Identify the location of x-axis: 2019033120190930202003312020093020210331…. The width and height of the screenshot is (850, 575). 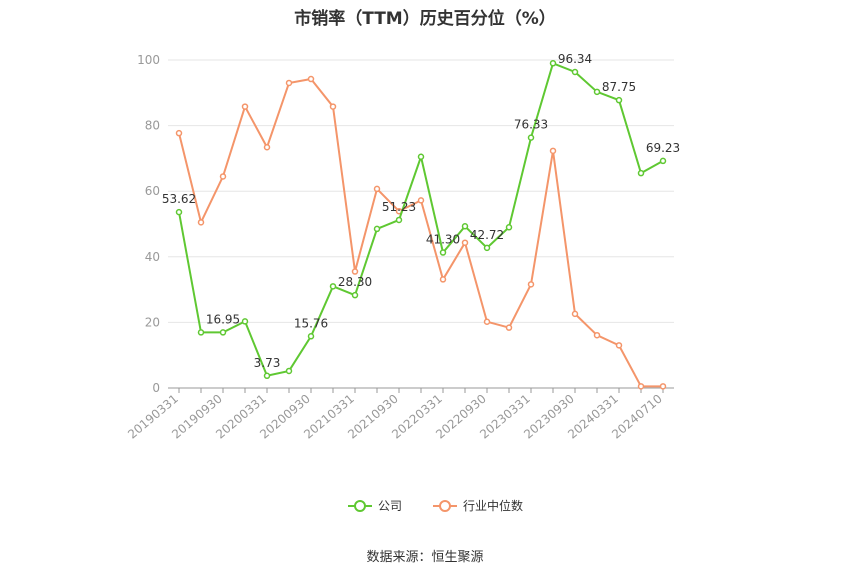
(399, 414).